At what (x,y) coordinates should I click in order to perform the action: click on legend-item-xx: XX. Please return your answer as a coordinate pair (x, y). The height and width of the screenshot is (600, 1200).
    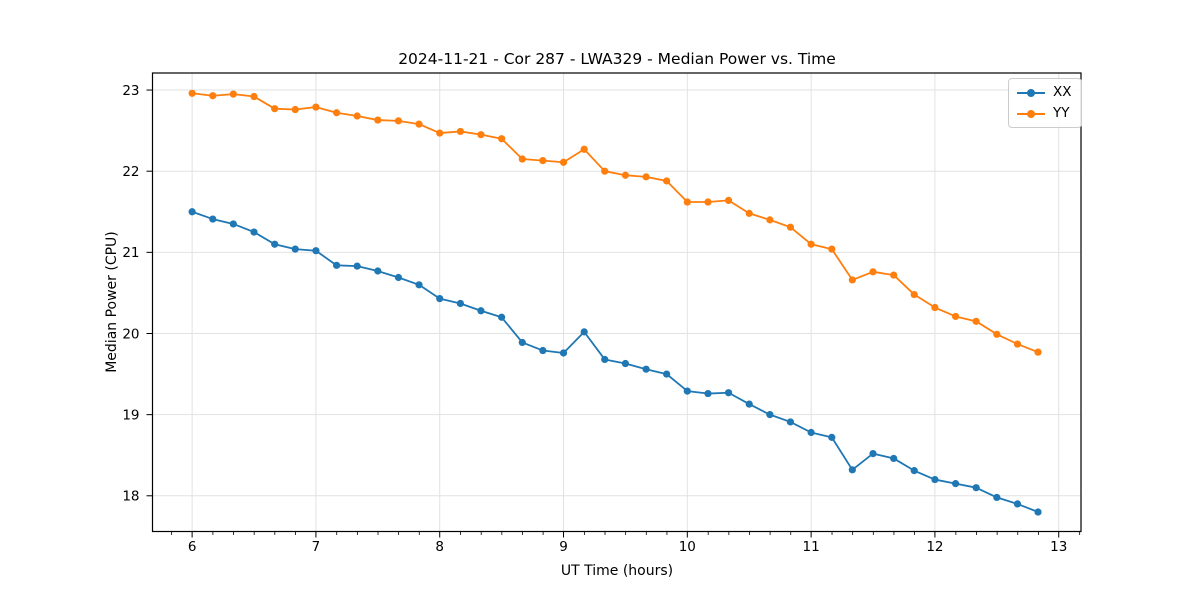
    Looking at the image, I should click on (1044, 92).